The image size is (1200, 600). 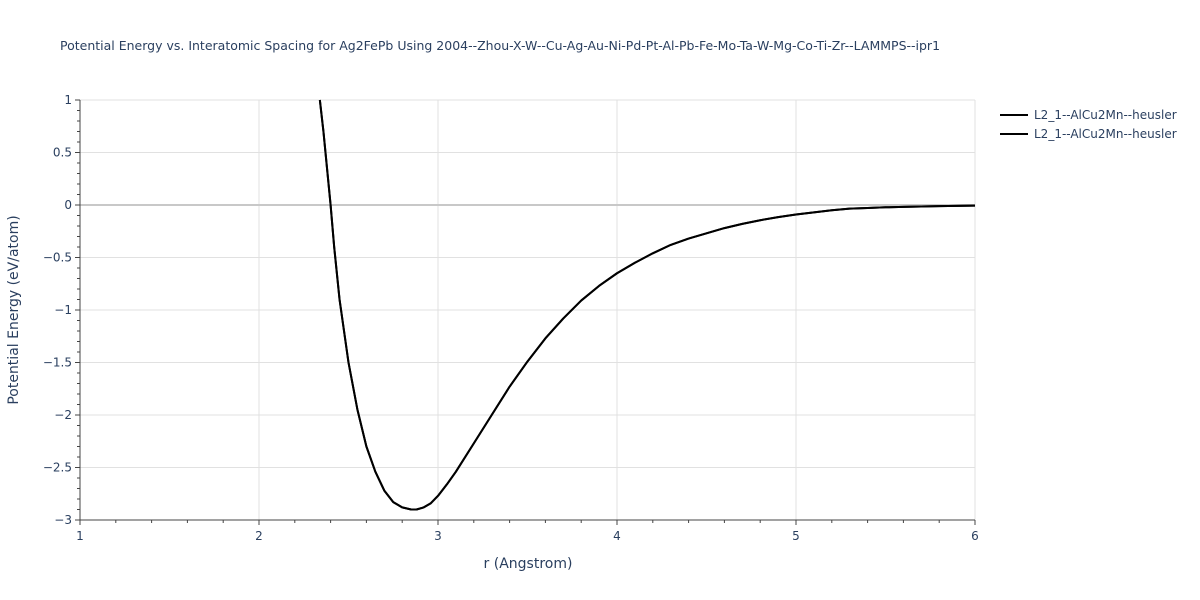 I want to click on x-tick-label: 2, so click(x=259, y=536).